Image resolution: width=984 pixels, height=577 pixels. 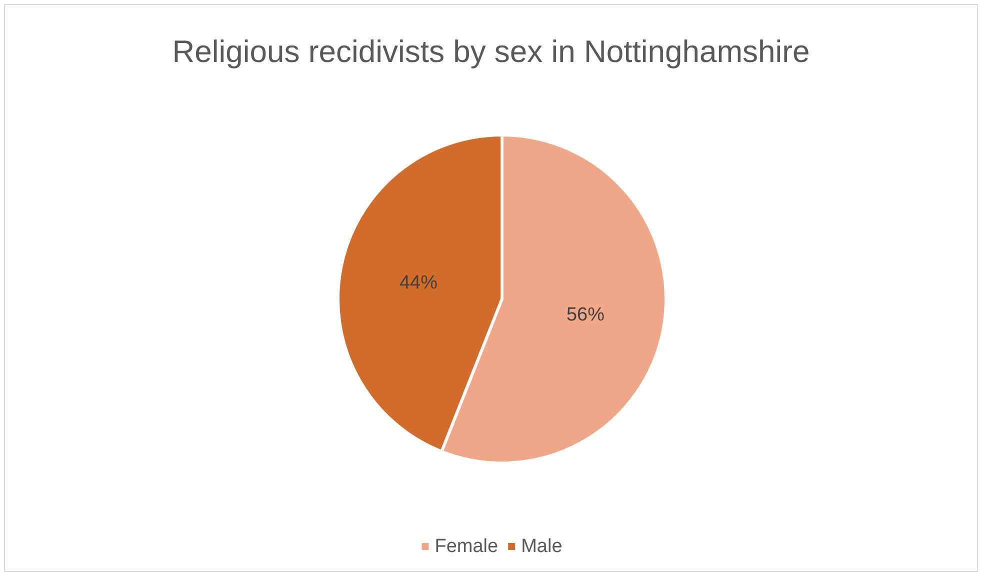 I want to click on data-label: 56%, so click(x=585, y=315).